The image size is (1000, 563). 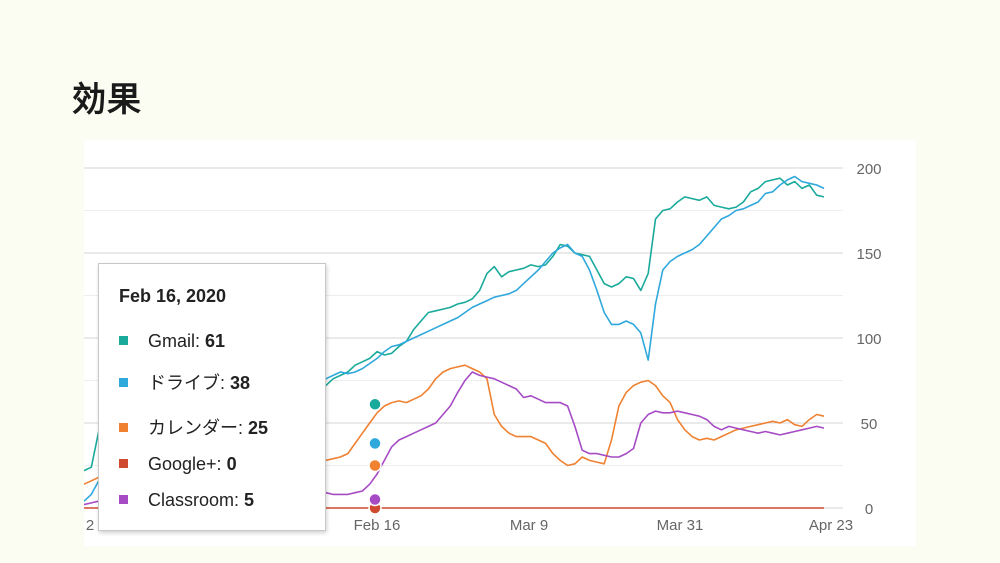 What do you see at coordinates (375, 443) in the screenshot?
I see `hover-point-drive` at bounding box center [375, 443].